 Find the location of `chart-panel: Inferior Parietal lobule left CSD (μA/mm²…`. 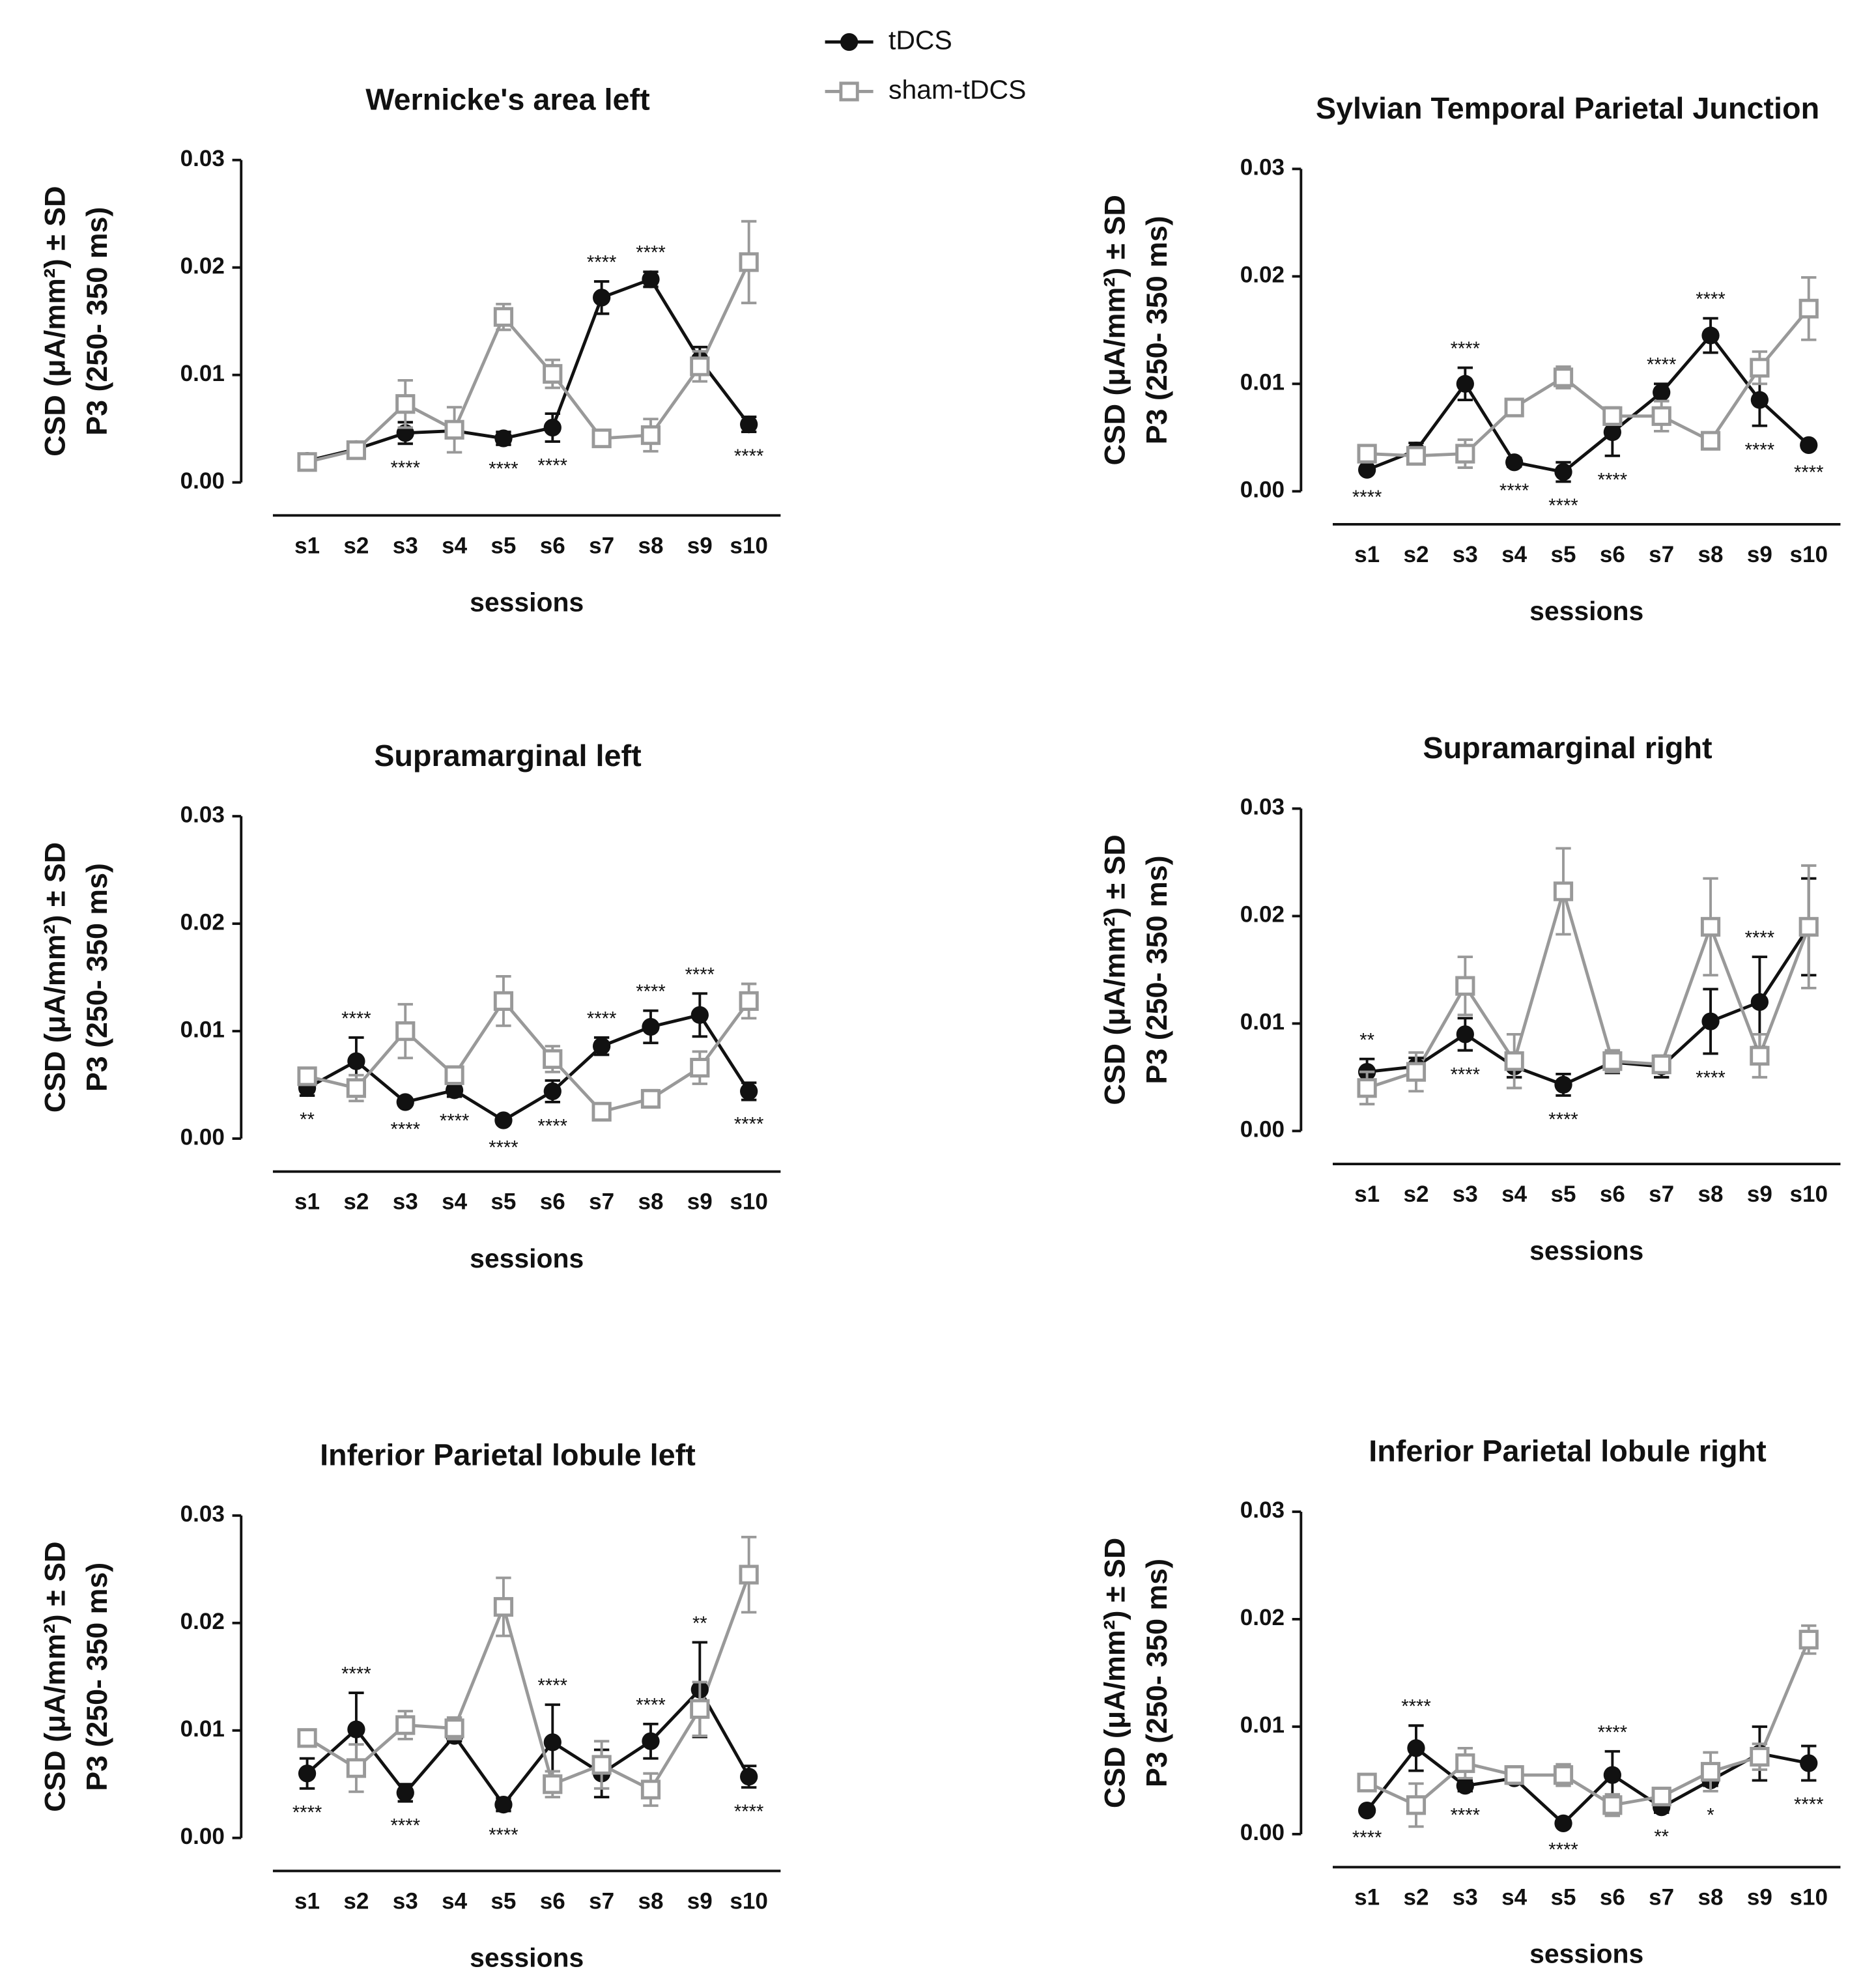

chart-panel: Inferior Parietal lobule left CSD (μA/mm²… is located at coordinates (410, 1706).